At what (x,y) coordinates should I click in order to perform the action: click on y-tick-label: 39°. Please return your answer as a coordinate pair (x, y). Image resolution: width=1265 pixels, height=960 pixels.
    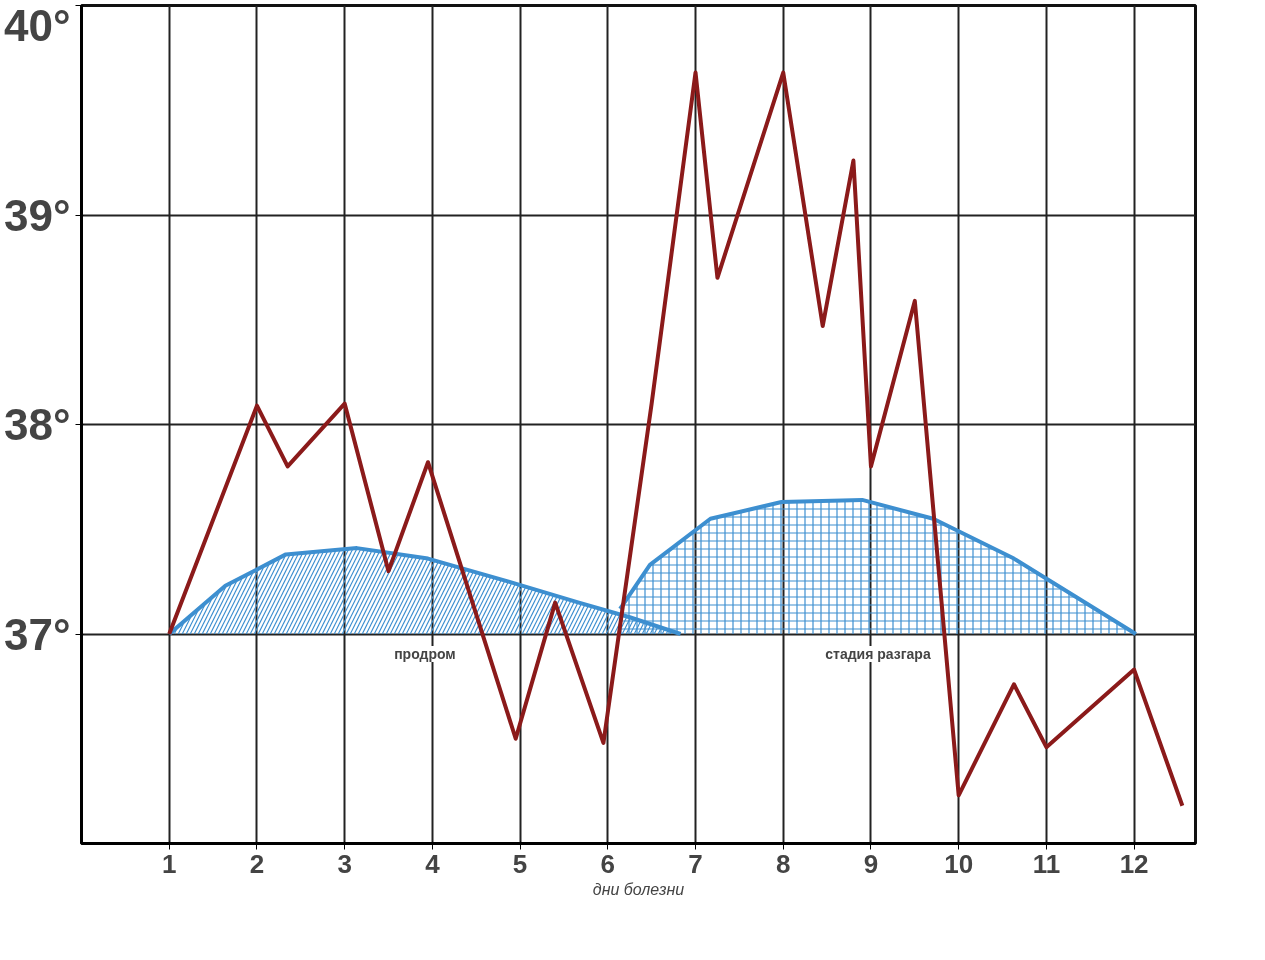
    Looking at the image, I should click on (37, 215).